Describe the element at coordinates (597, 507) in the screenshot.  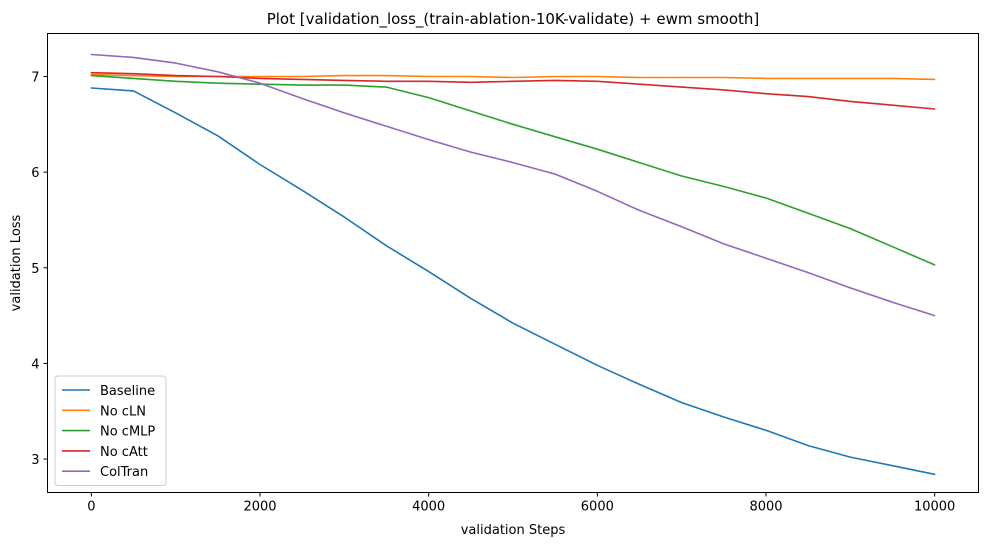
I see `x-tick-label: 6000` at that location.